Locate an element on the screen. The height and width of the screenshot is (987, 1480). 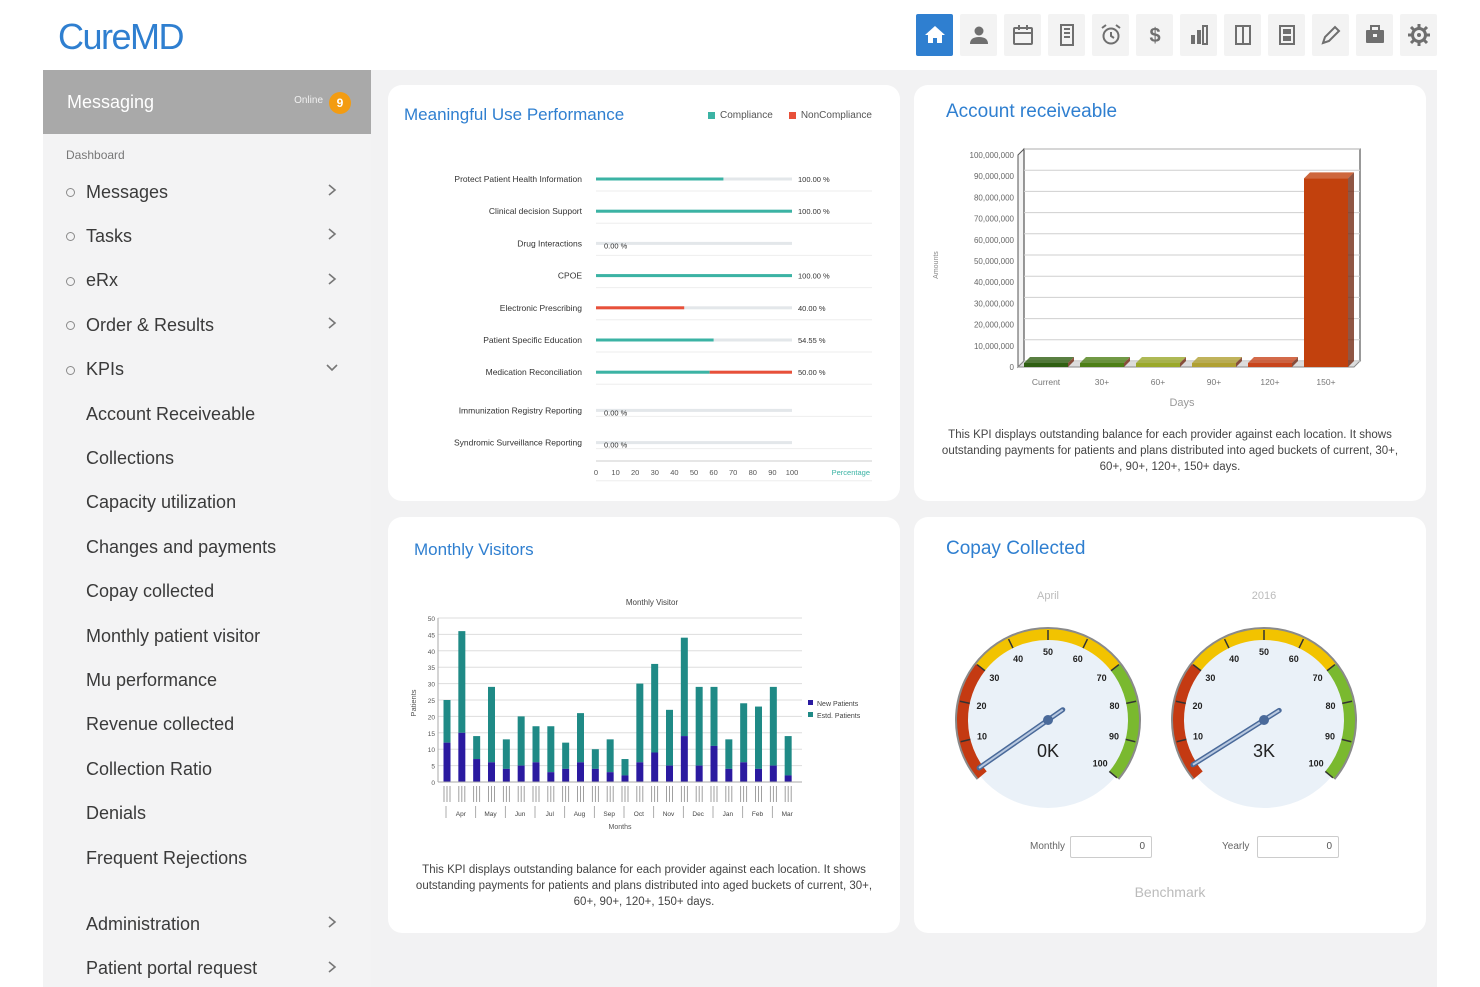
legend-noncompliance: NonCompliance is located at coordinates (830, 115).